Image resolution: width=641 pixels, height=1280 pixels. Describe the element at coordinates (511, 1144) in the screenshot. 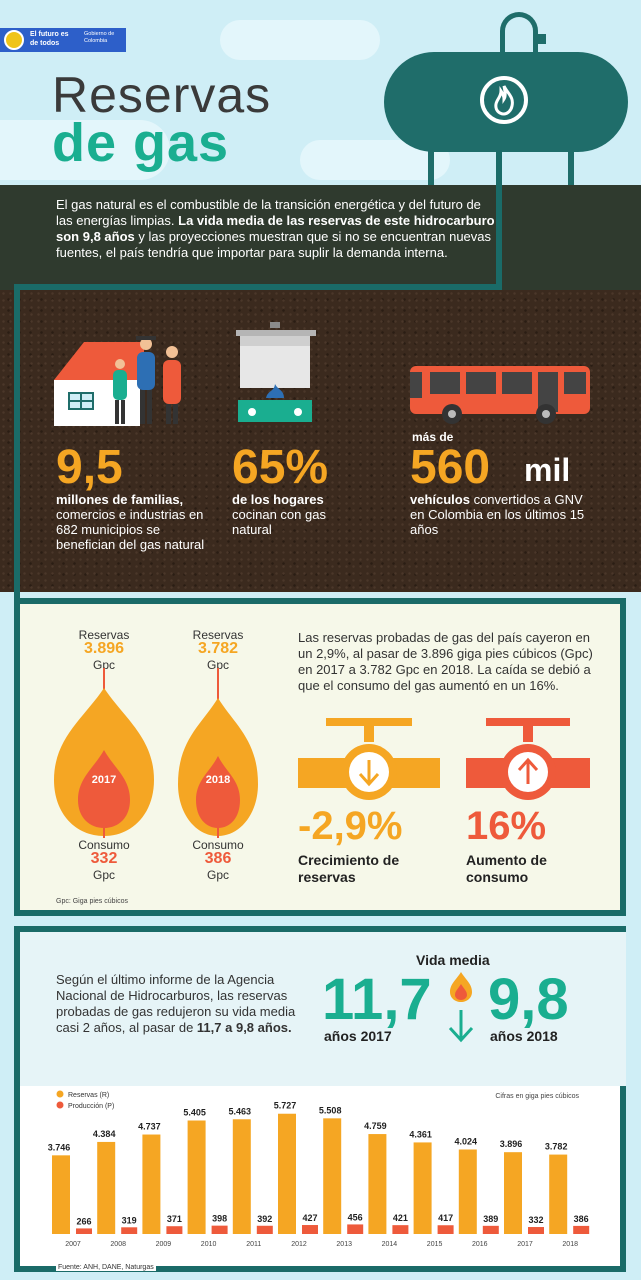

I see `bar-reserves-label: 3.896` at that location.